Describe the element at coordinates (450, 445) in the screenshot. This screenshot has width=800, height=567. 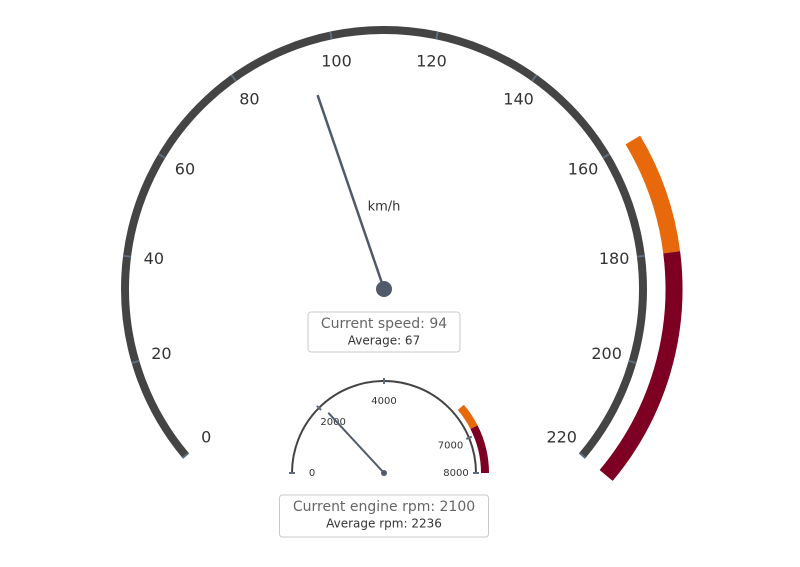
I see `tick-label: 7000` at that location.